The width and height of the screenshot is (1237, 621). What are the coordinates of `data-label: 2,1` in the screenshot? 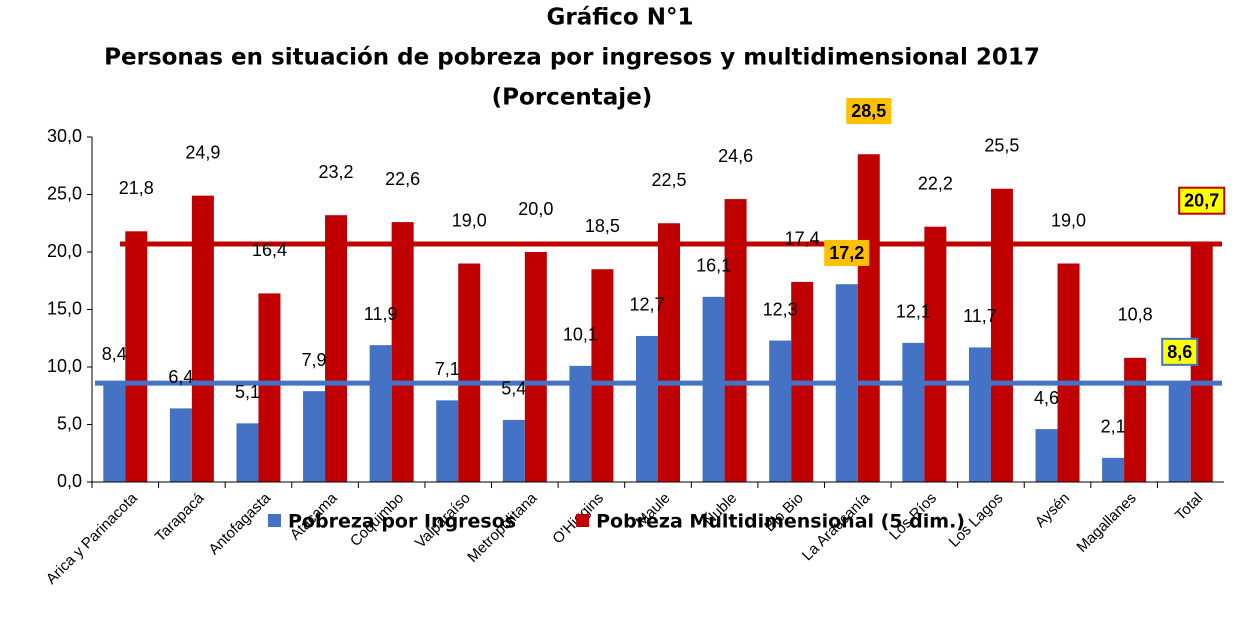 It's located at (1113, 427).